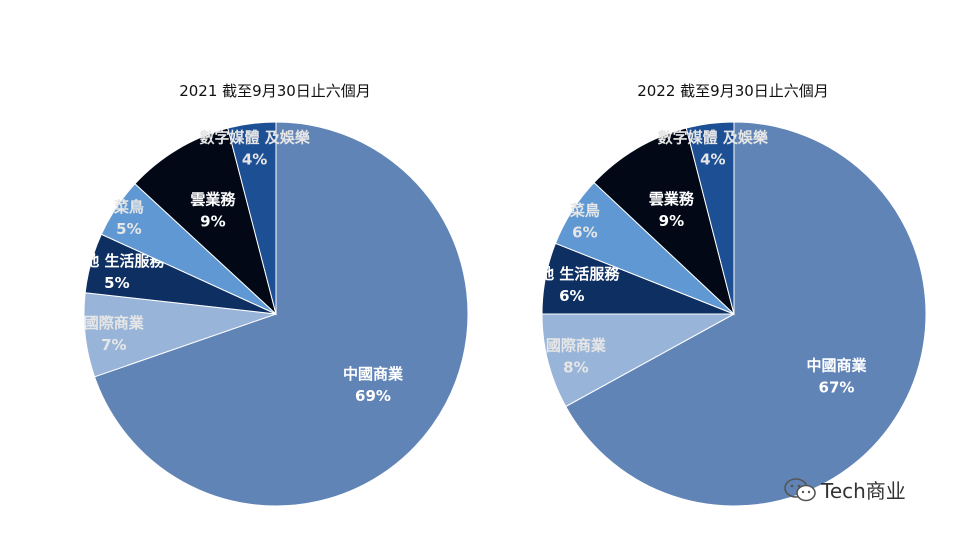 Image resolution: width=964 pixels, height=534 pixels. What do you see at coordinates (373, 396) in the screenshot?
I see `slice-value-label: 69%` at bounding box center [373, 396].